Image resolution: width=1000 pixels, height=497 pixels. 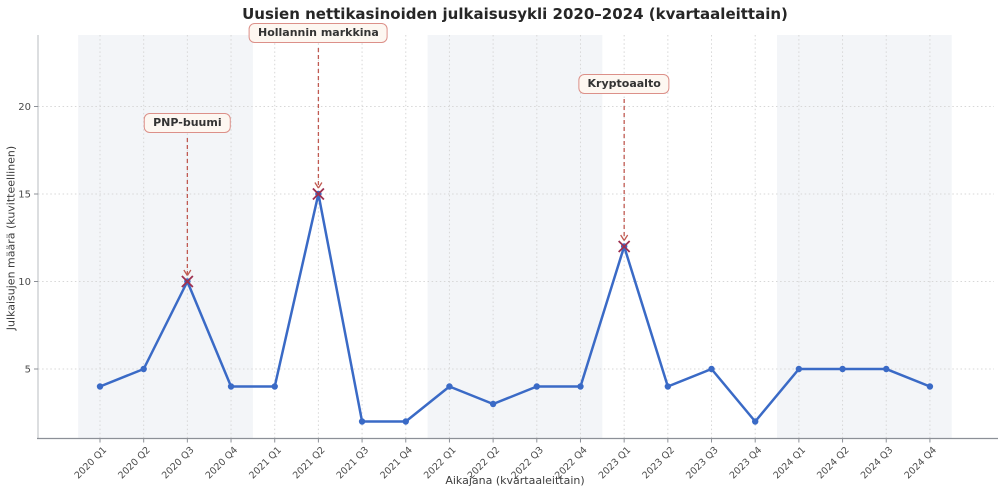 I want to click on x-tick-label: 2021 Q4, so click(x=396, y=463).